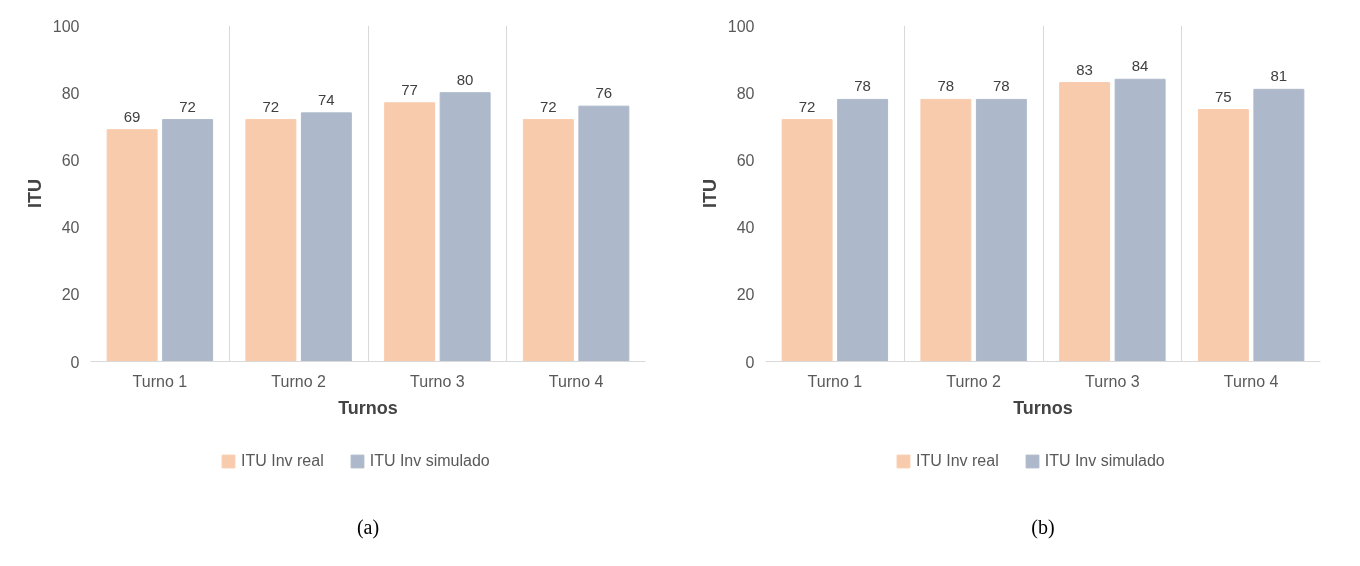 This screenshot has width=1360, height=566. I want to click on text: (b), so click(1043, 527).